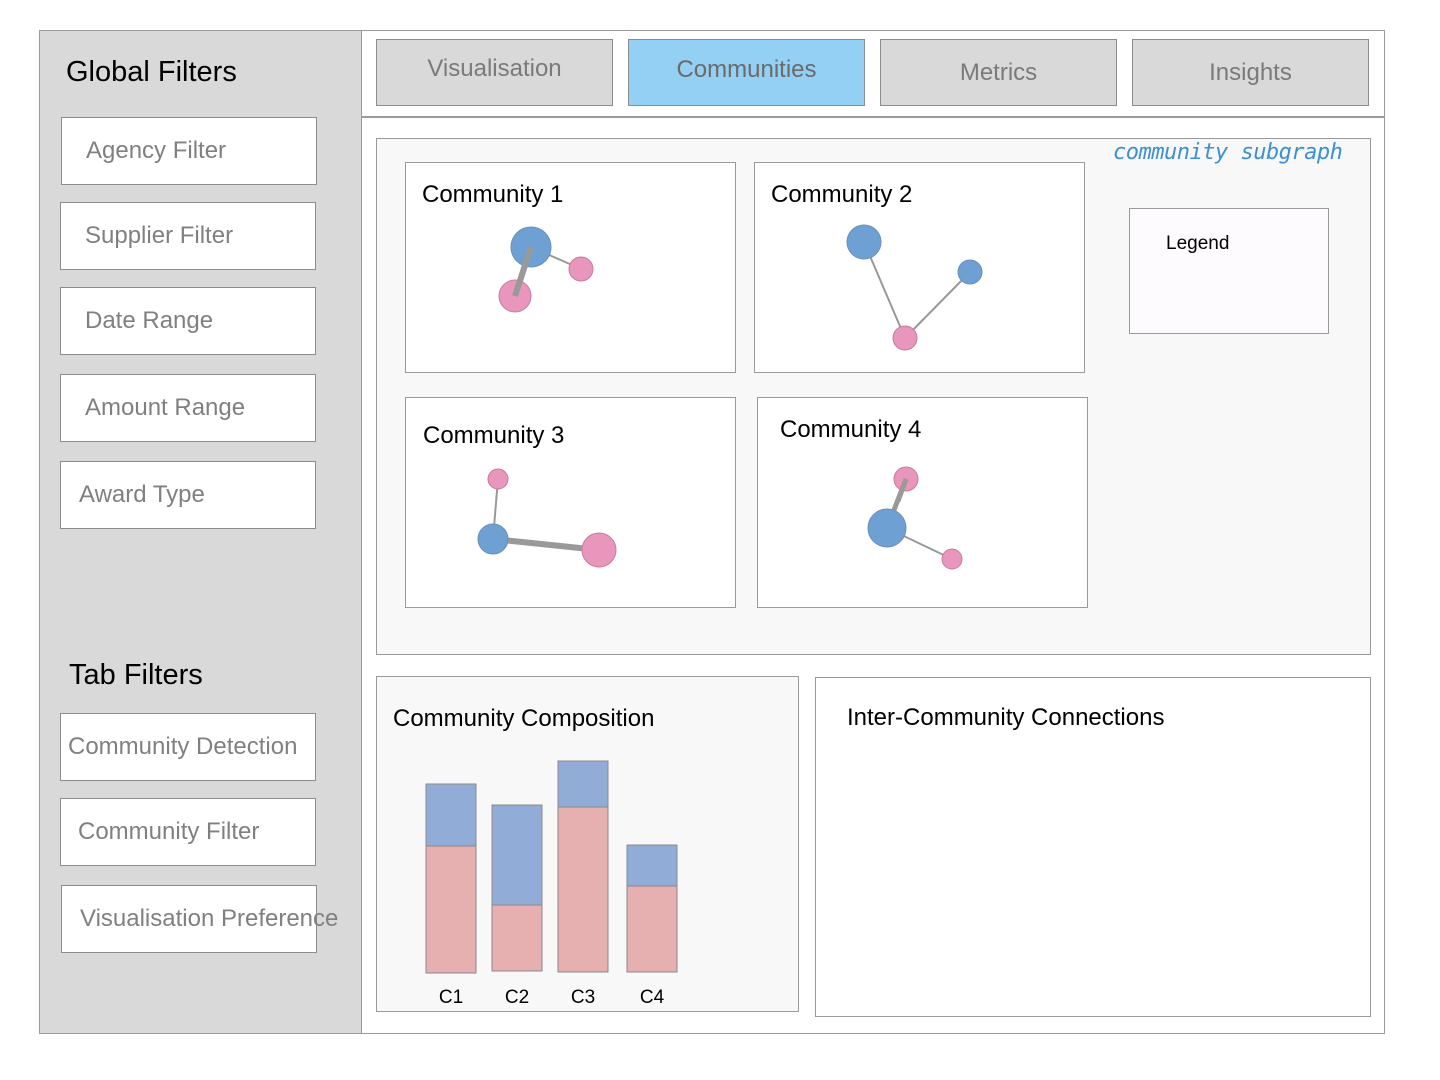 This screenshot has height=1080, width=1440. Describe the element at coordinates (1093, 847) in the screenshot. I see `inter-community-connections-panel: Inter-Community Connections` at that location.